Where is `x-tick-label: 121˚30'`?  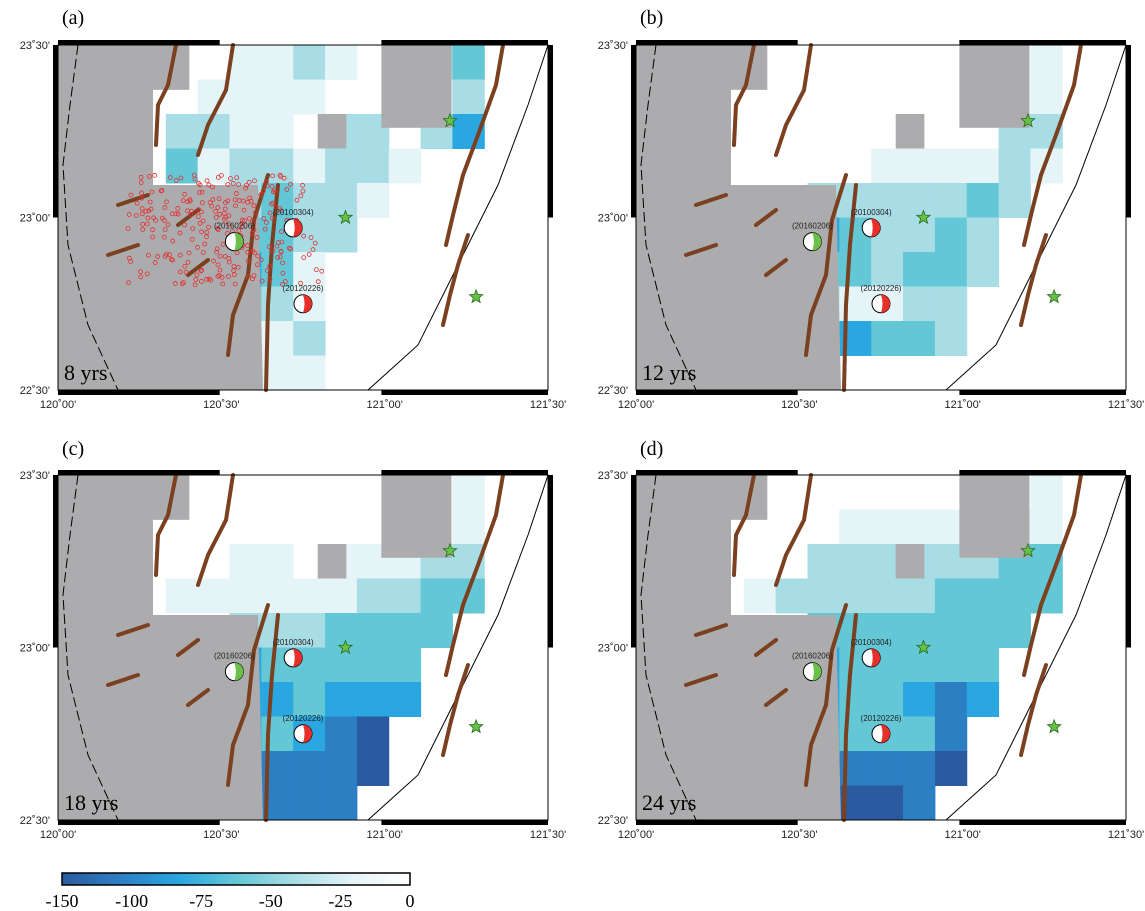 x-tick-label: 121˚30' is located at coordinates (548, 405).